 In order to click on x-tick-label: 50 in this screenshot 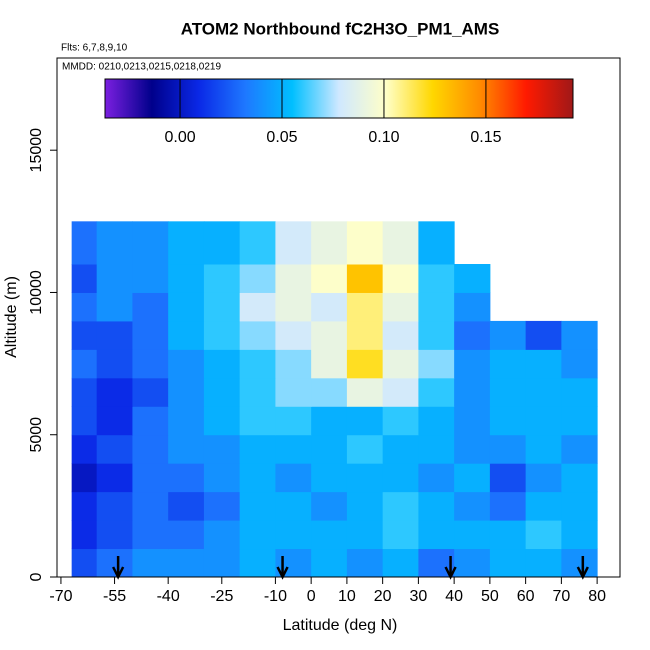, I will do `click(490, 596)`.